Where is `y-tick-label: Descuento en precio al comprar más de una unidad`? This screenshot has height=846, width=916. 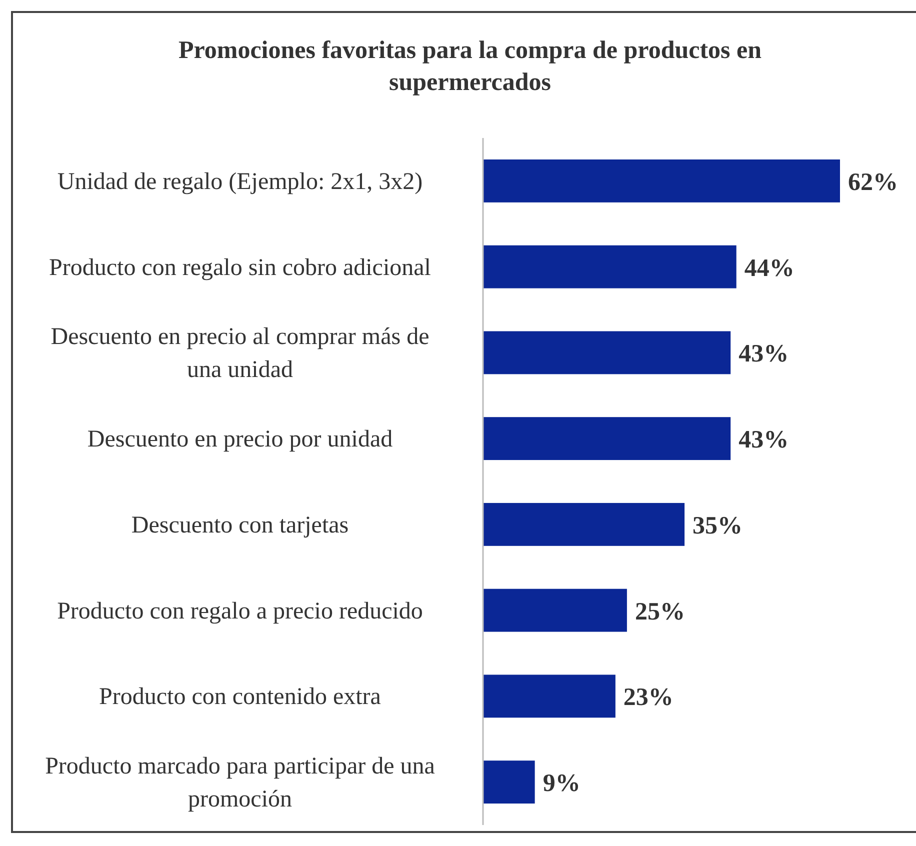
y-tick-label: Descuento en precio al comprar más de una unidad is located at coordinates (240, 354).